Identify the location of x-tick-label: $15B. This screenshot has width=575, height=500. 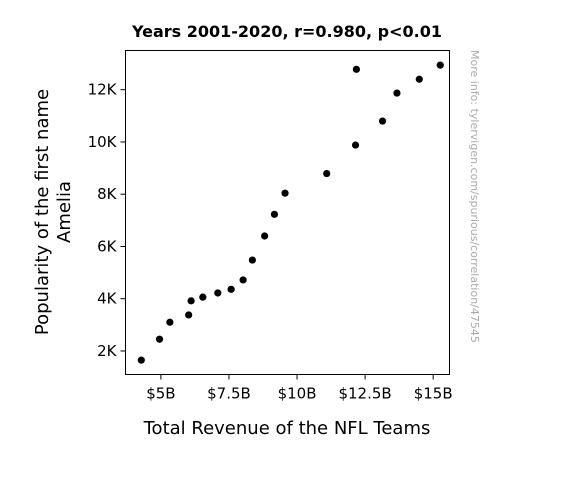
(433, 394).